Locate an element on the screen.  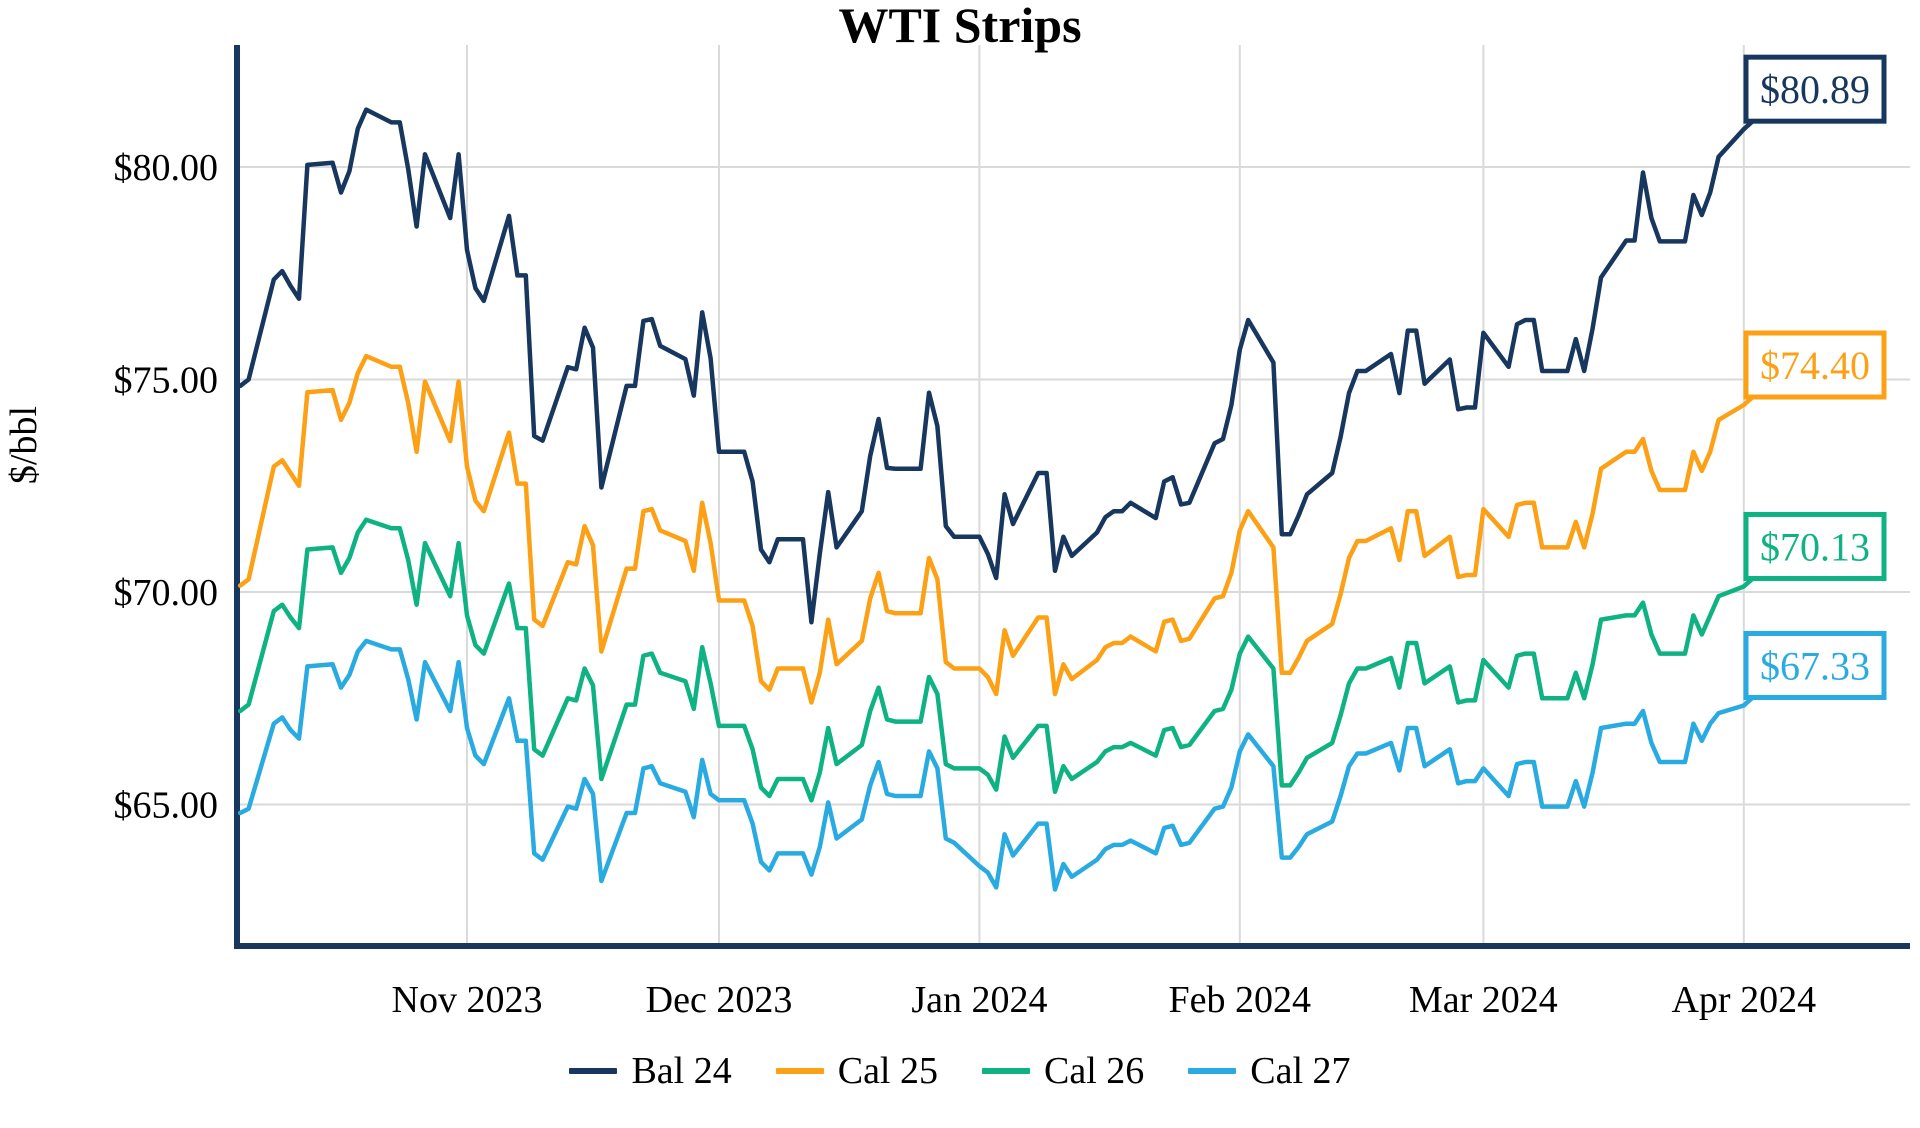
x-tick-label: Jan 2024 is located at coordinates (979, 1000).